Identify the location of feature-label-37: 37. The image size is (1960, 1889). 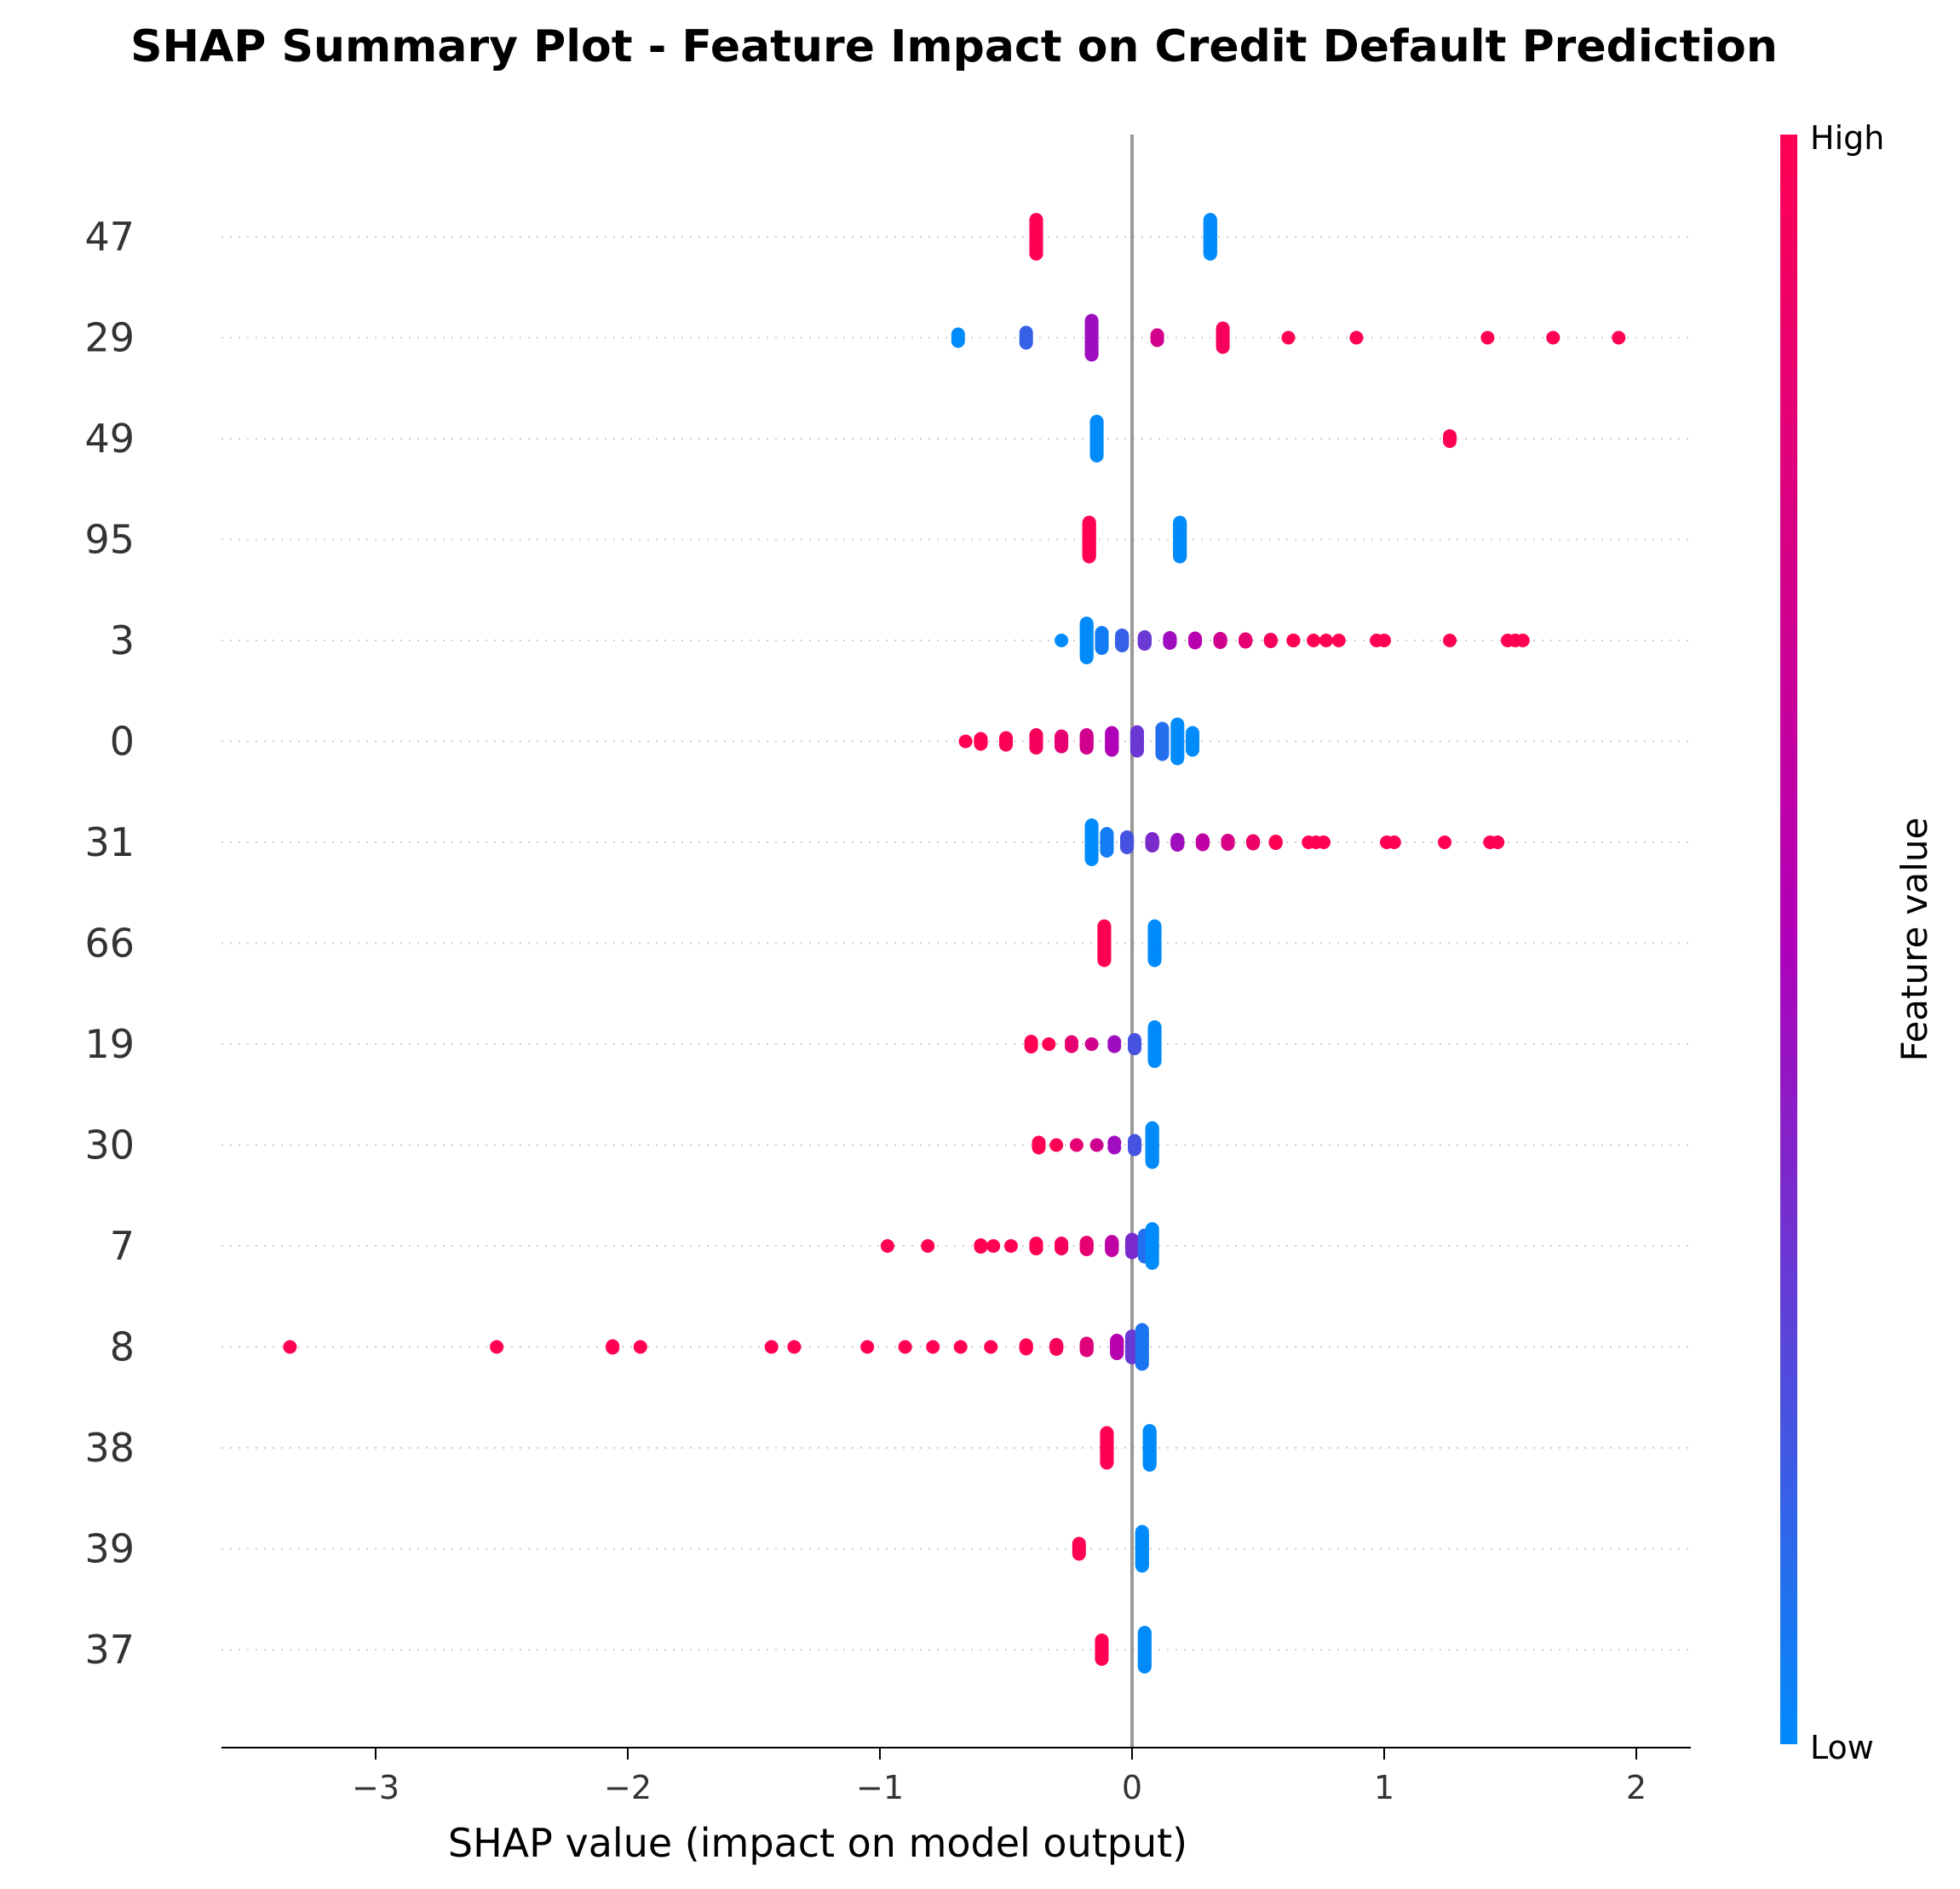
(109, 1650).